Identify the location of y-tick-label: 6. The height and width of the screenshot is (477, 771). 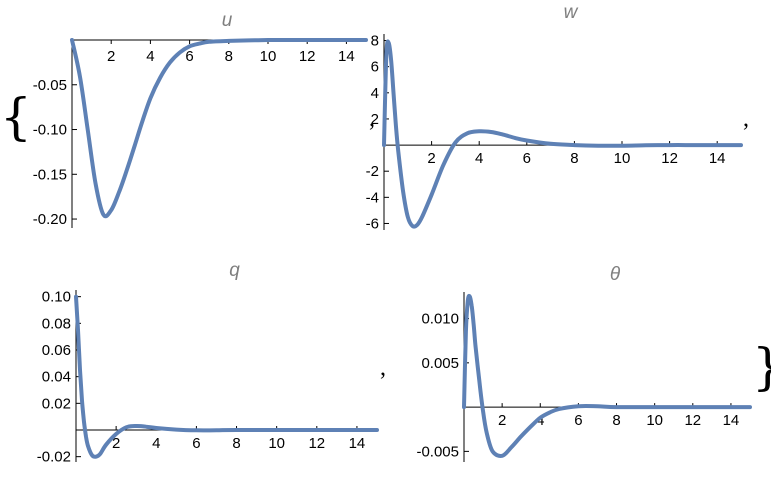
(375, 67).